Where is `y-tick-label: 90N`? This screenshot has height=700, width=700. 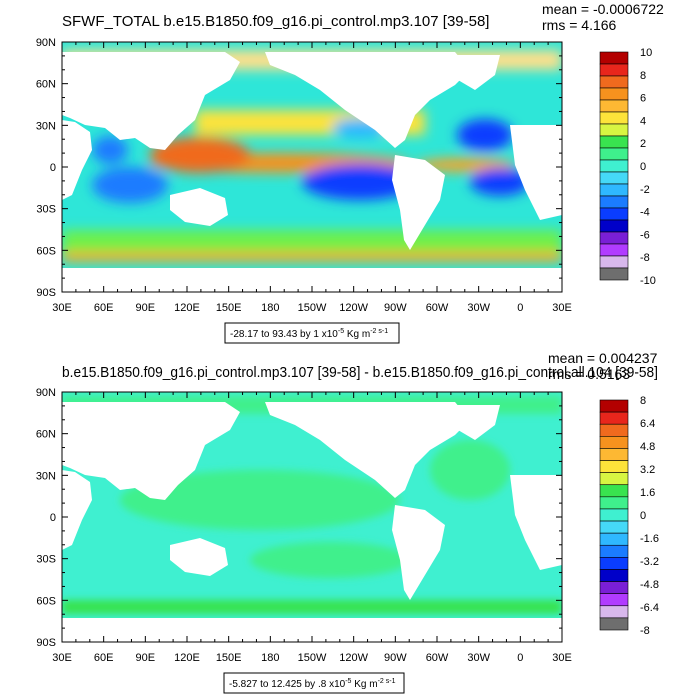
y-tick-label: 90N is located at coordinates (46, 43).